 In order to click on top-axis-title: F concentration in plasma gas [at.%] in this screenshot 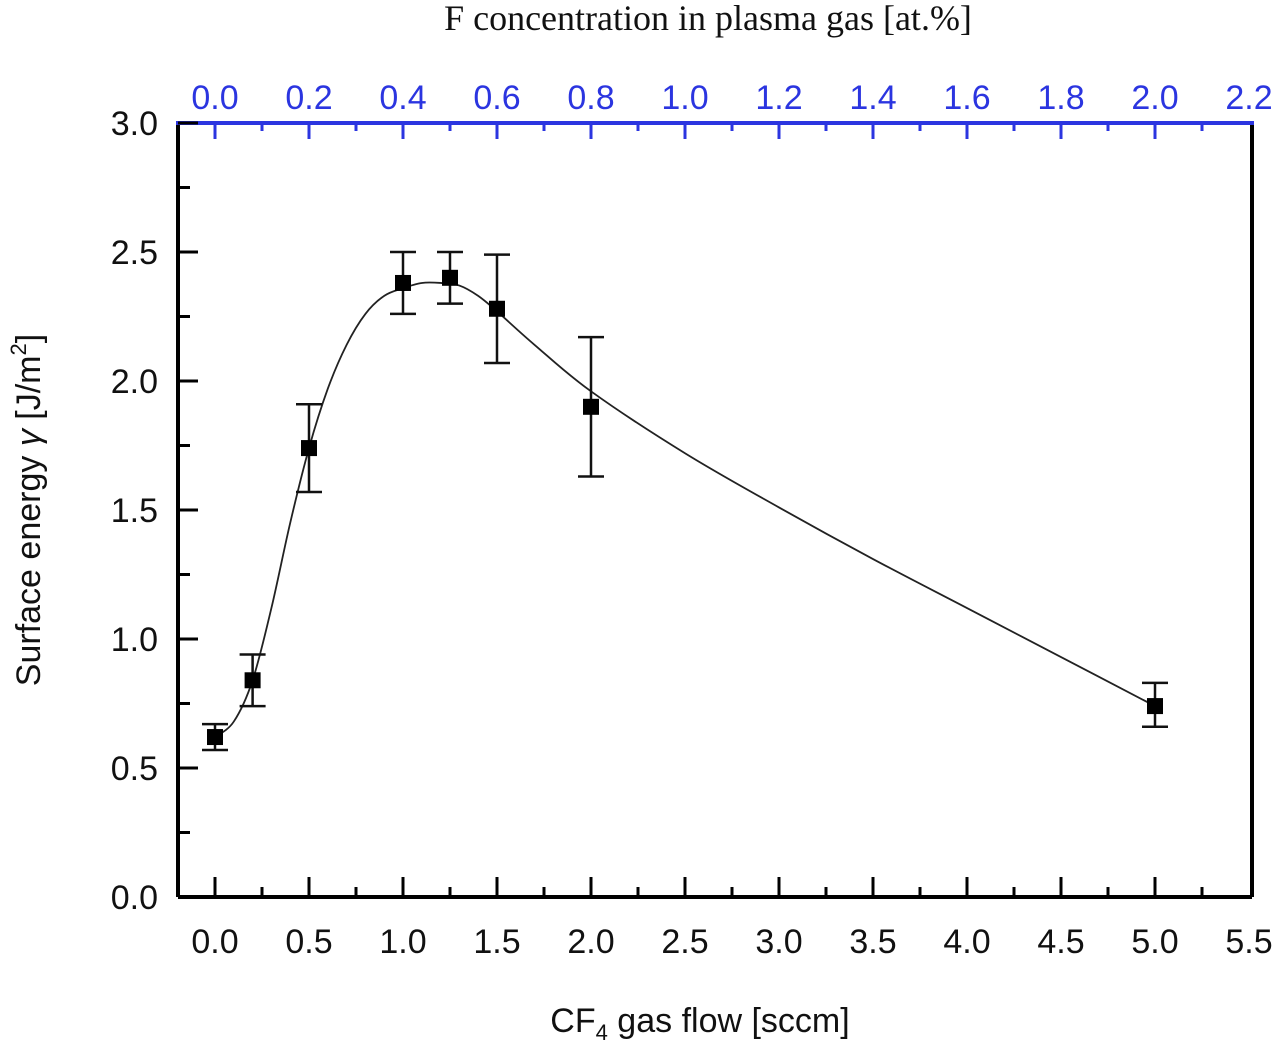, I will do `click(708, 19)`.